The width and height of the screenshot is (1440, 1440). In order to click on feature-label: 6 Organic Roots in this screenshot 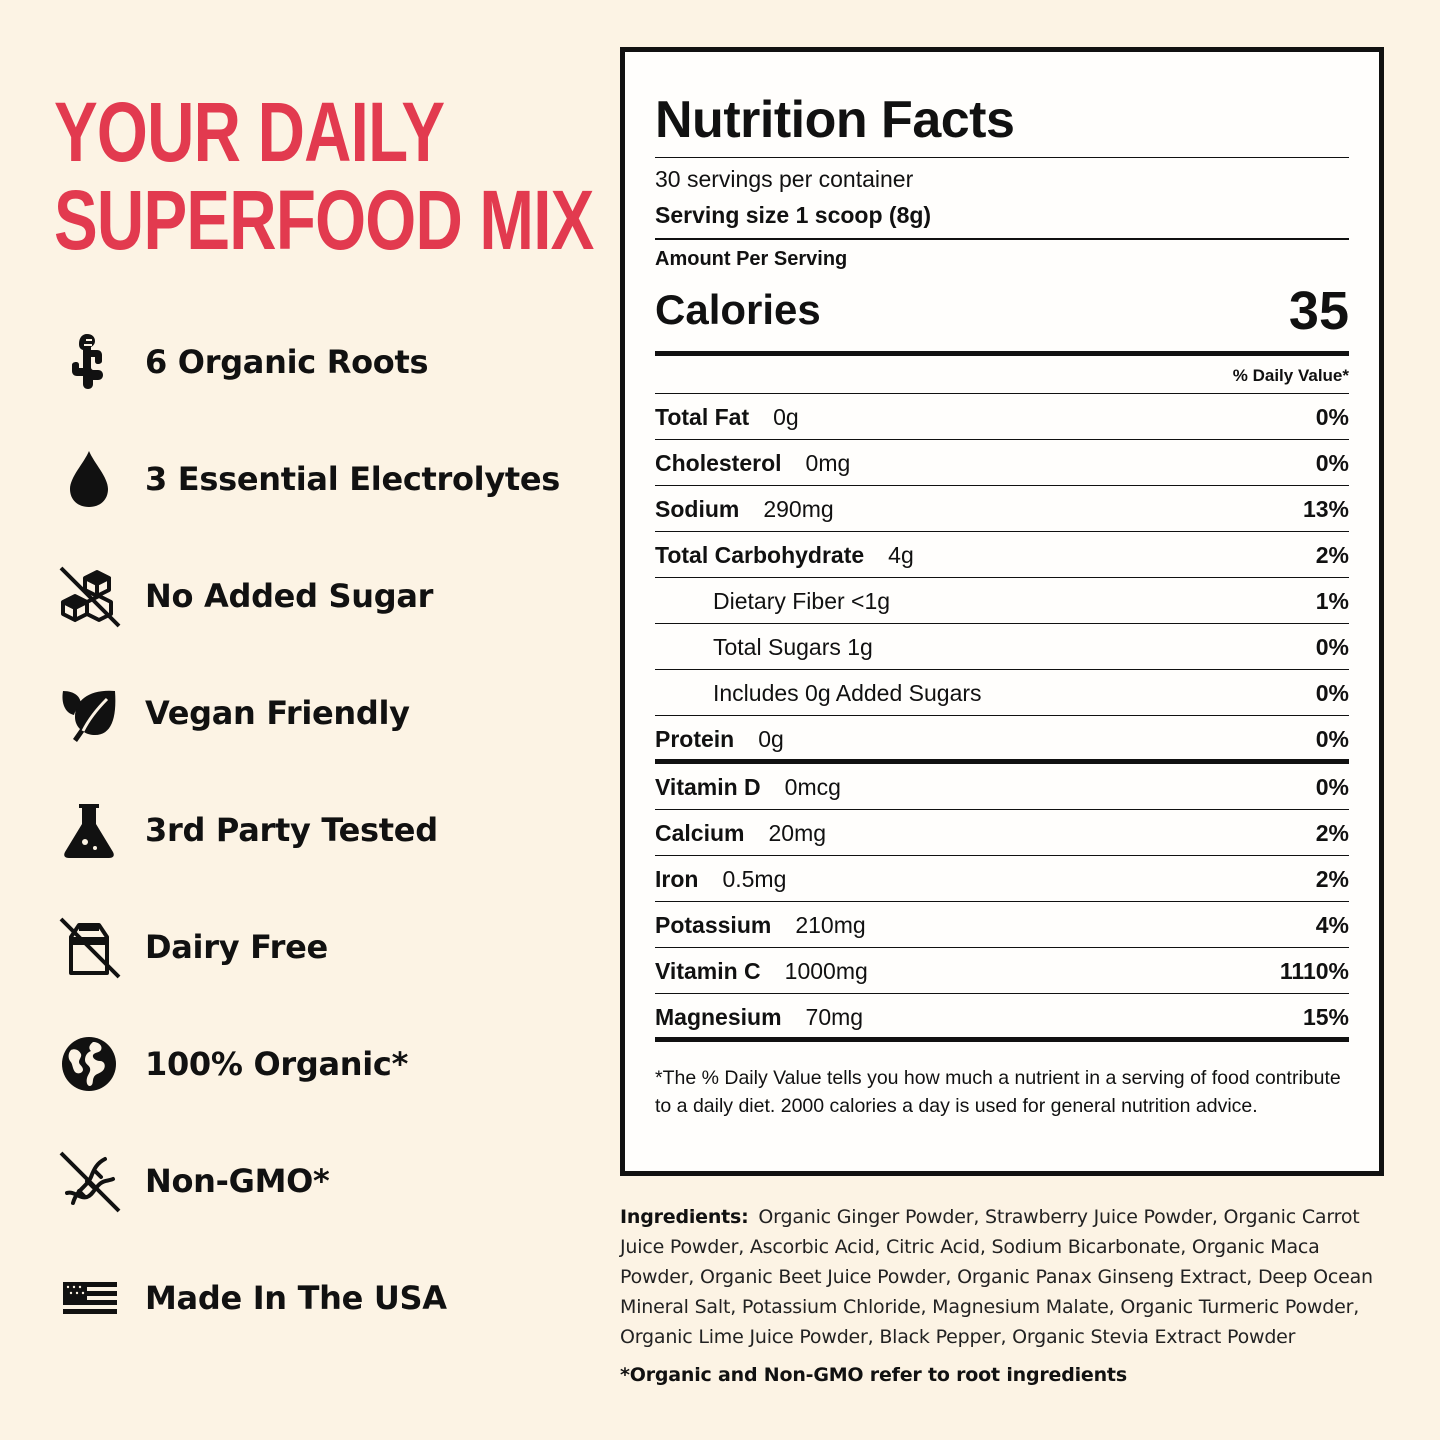, I will do `click(287, 362)`.